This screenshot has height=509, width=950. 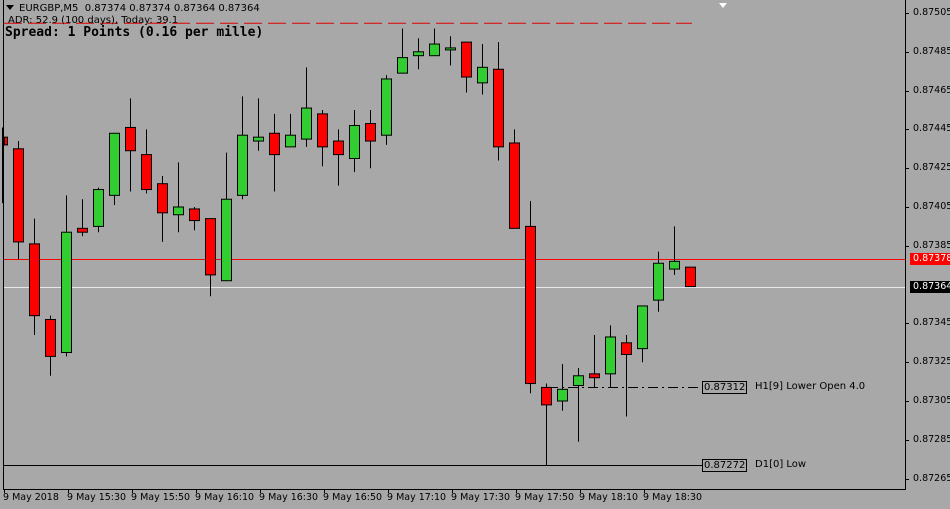 I want to click on price-axis-label: 0.87405, so click(x=931, y=206).